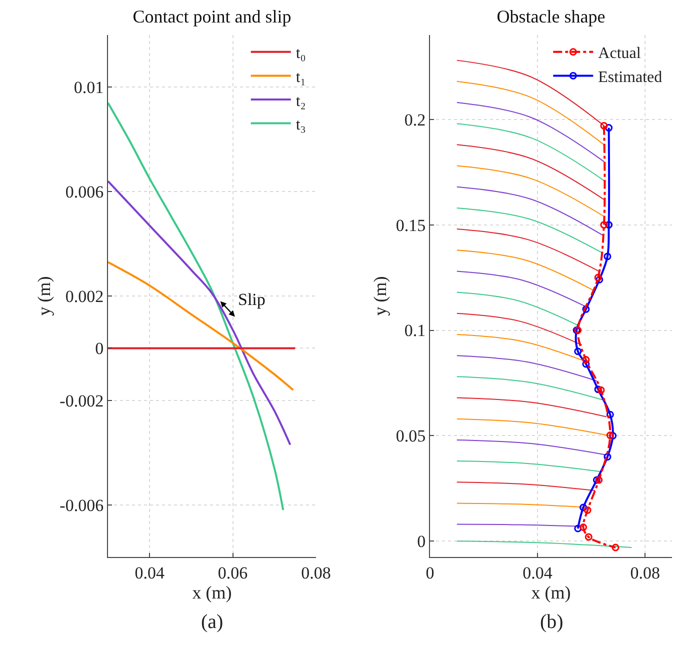 Image resolution: width=680 pixels, height=649 pixels. What do you see at coordinates (252, 299) in the screenshot?
I see `annotation: Slip` at bounding box center [252, 299].